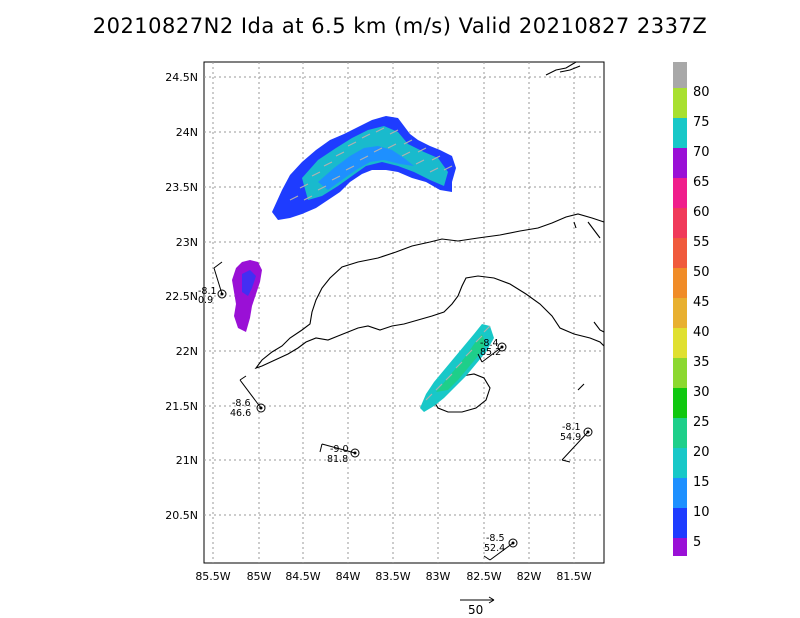 This screenshot has height=618, width=800. What do you see at coordinates (701, 92) in the screenshot?
I see `colorbar-label: 80` at bounding box center [701, 92].